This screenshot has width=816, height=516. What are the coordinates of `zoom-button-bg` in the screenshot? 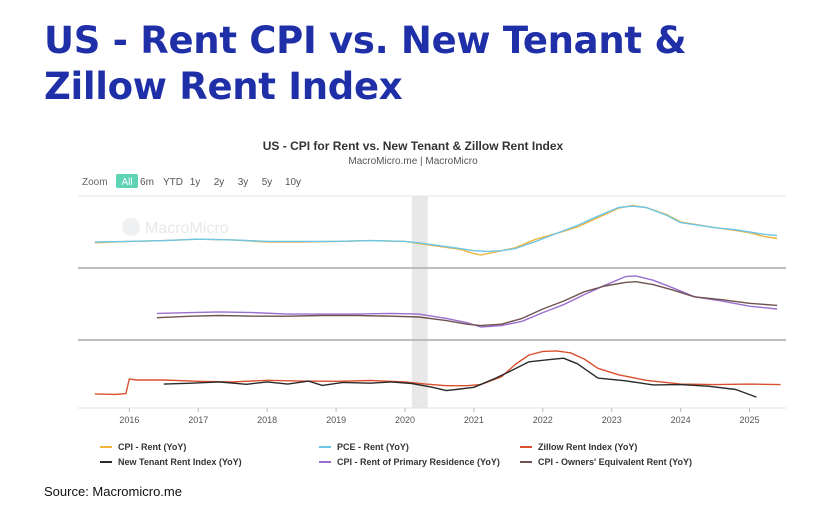 It's located at (127, 181).